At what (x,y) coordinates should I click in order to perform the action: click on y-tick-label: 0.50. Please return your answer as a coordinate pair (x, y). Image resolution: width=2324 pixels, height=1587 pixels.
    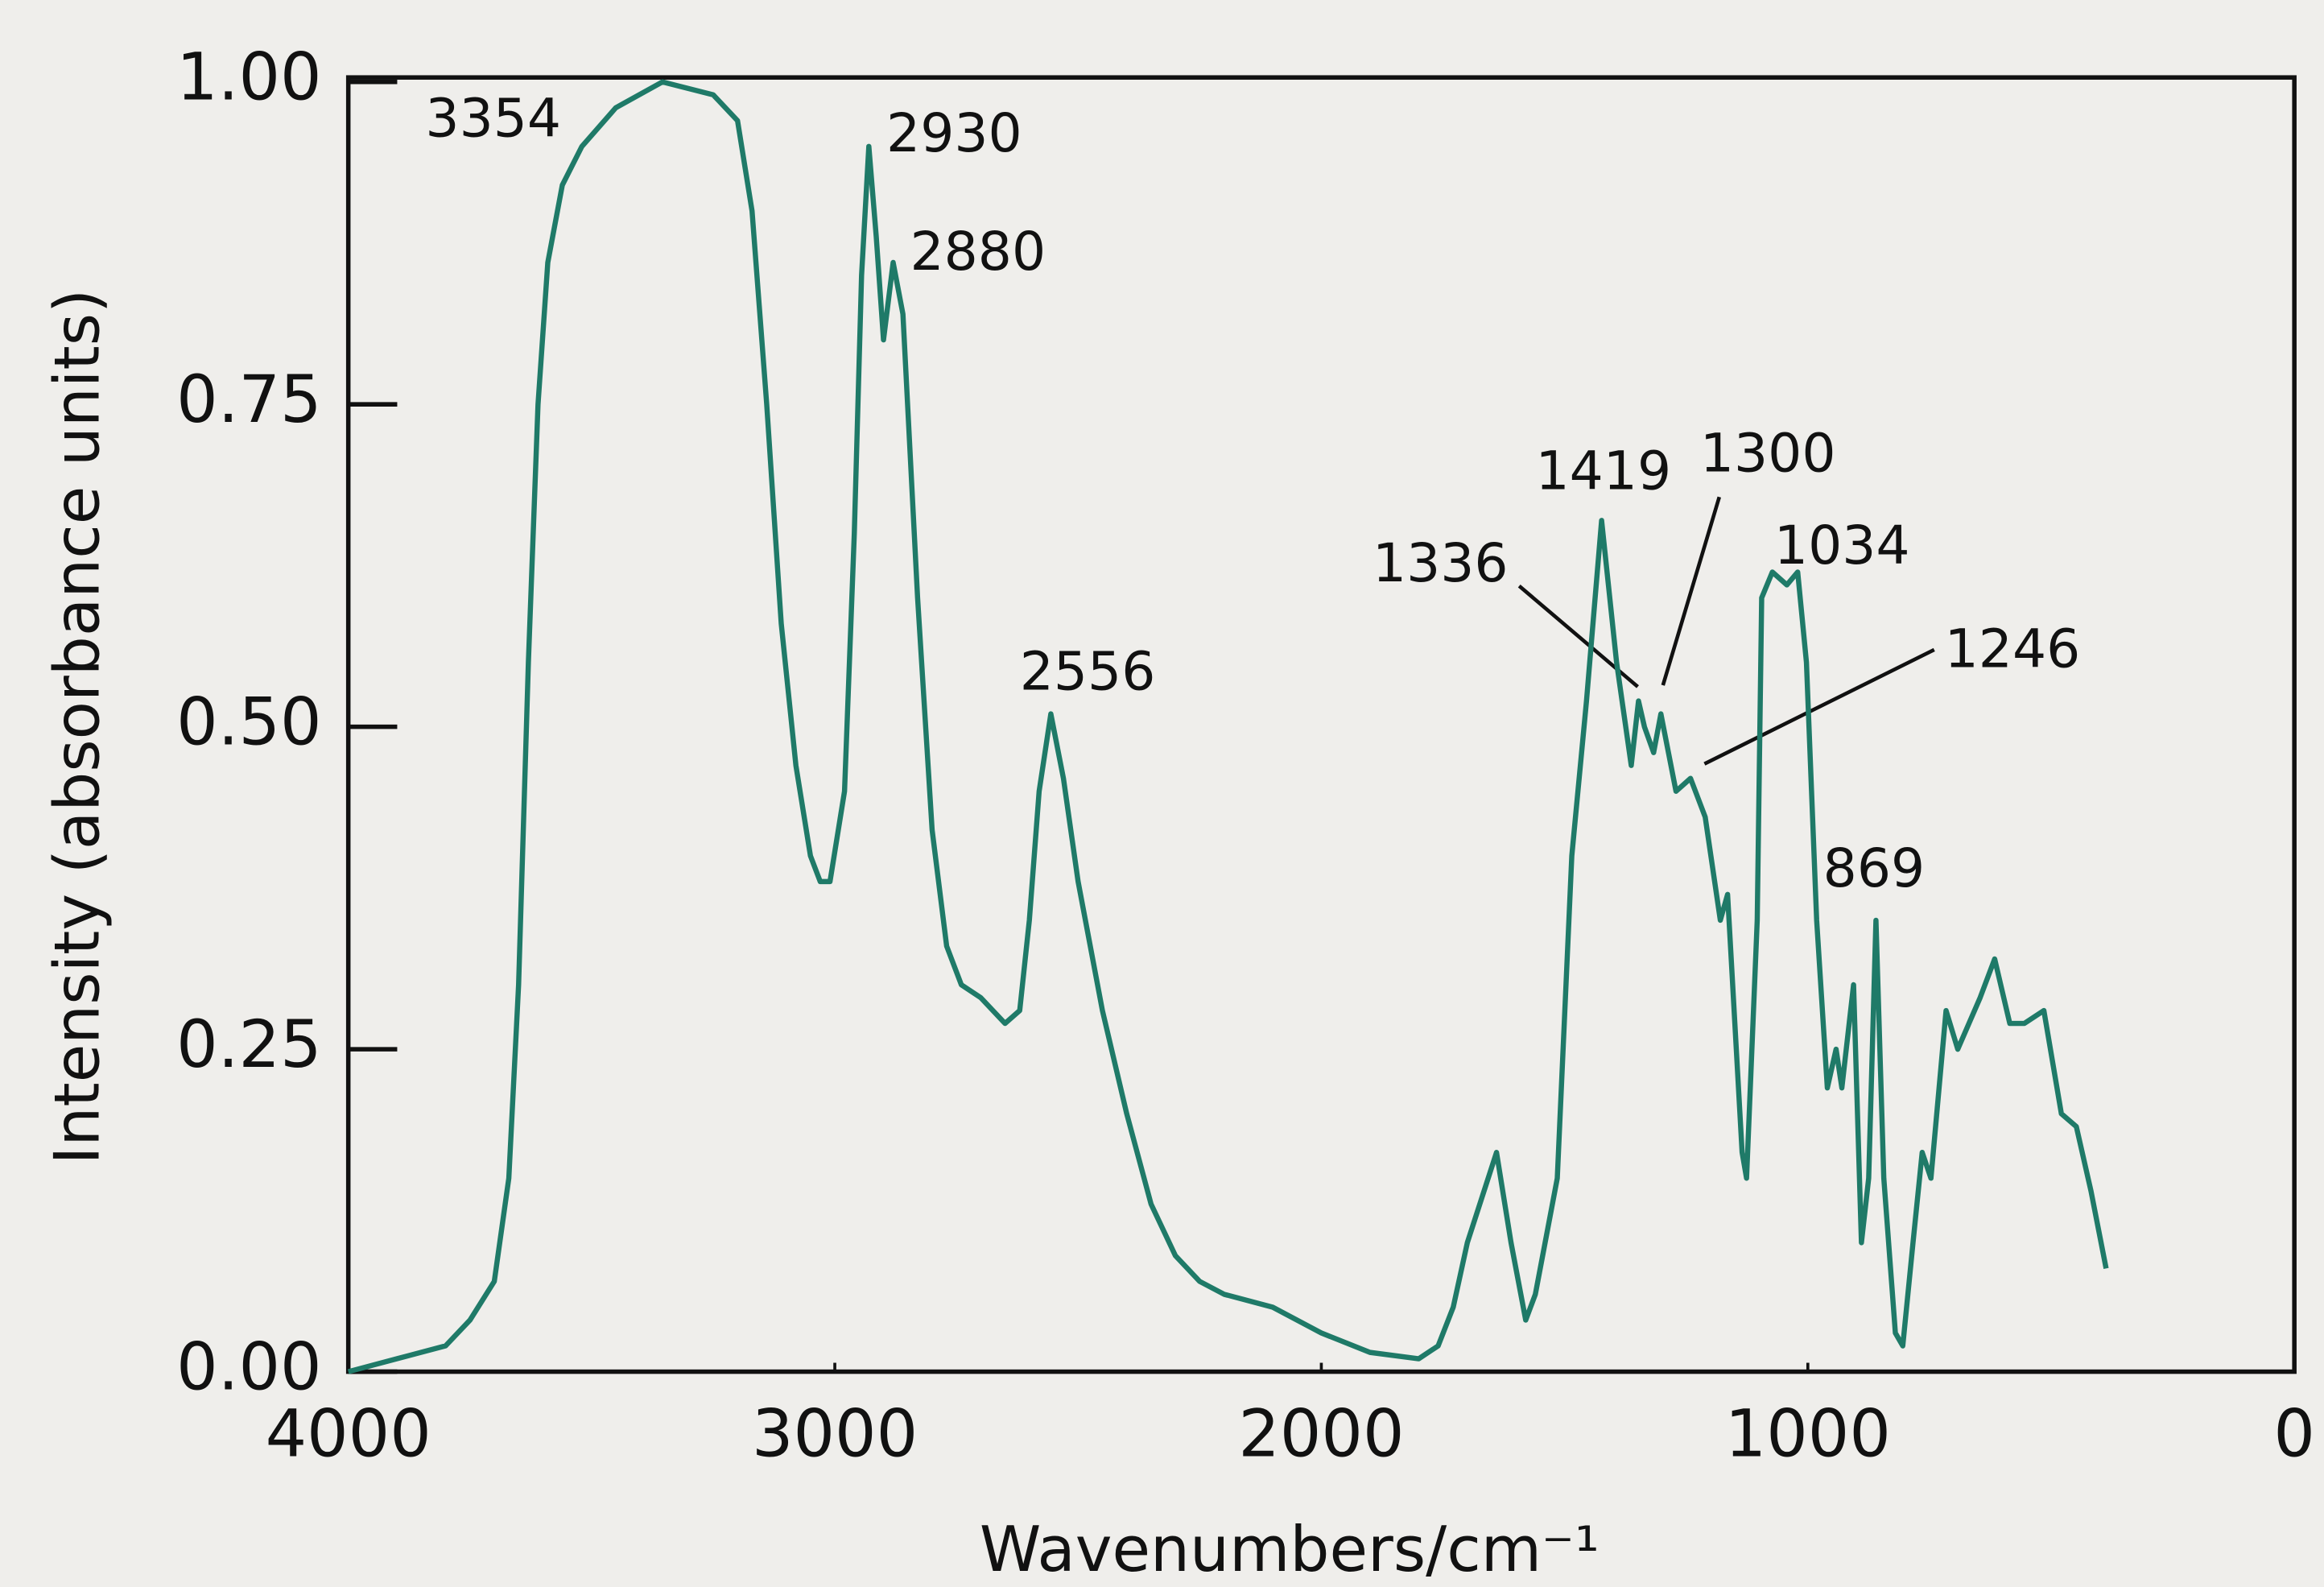
    Looking at the image, I should click on (249, 723).